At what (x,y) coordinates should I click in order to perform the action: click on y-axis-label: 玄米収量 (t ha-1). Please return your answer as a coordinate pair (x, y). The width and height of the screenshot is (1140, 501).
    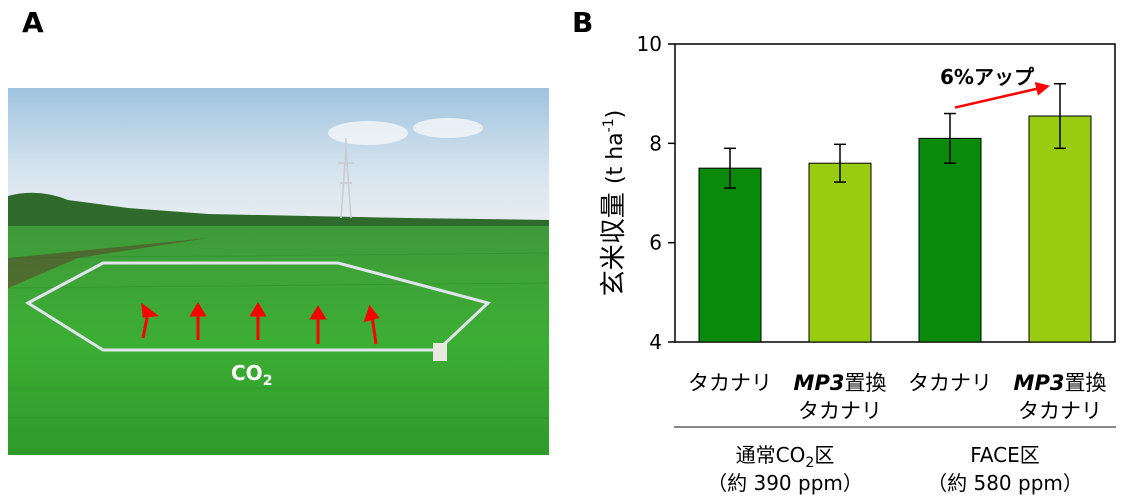
    Looking at the image, I should click on (614, 203).